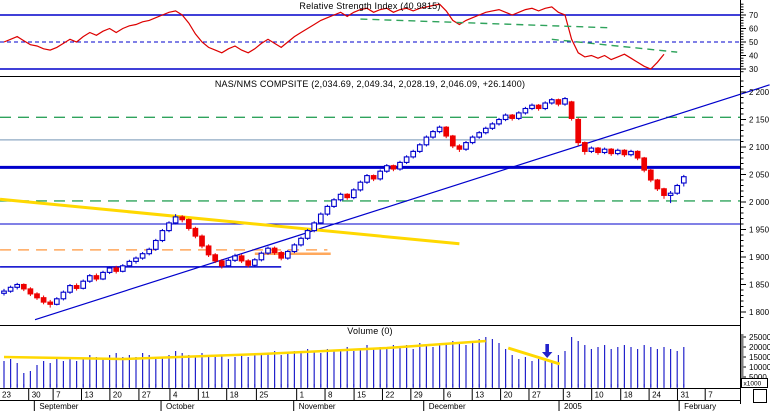  What do you see at coordinates (759, 347) in the screenshot?
I see `tick-label: 20000` at bounding box center [759, 347].